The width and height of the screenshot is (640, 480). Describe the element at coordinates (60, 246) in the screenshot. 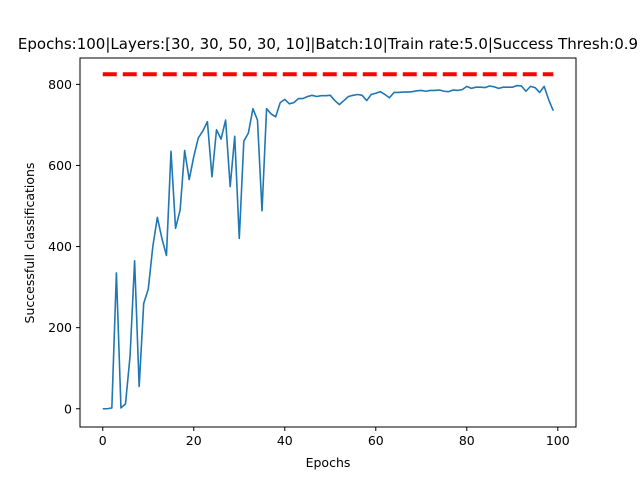

I see `y-tick-label: 400` at that location.